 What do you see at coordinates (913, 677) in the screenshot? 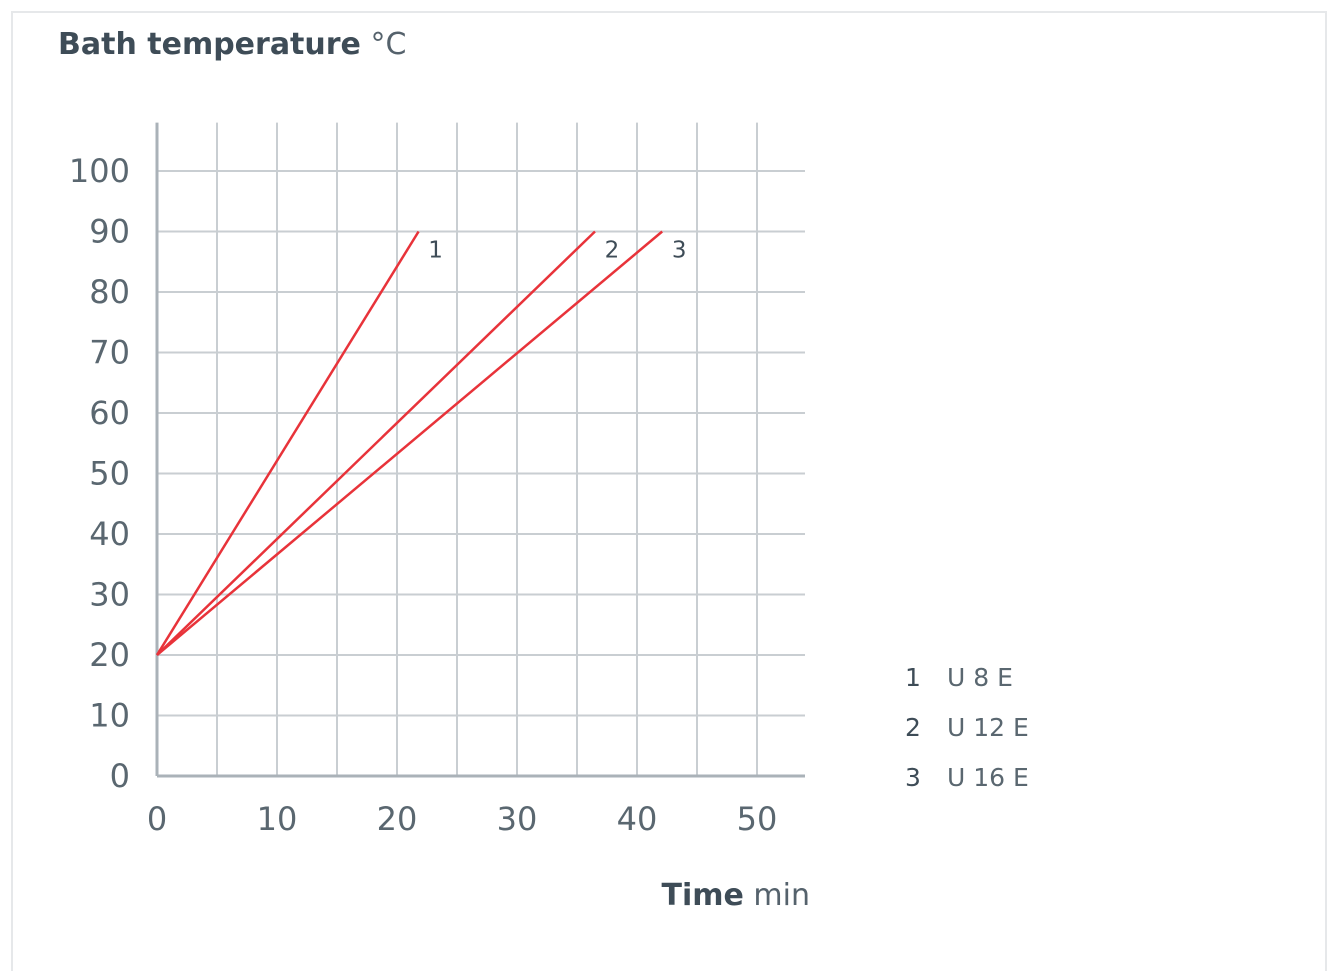
I see `legend-number: 1` at bounding box center [913, 677].